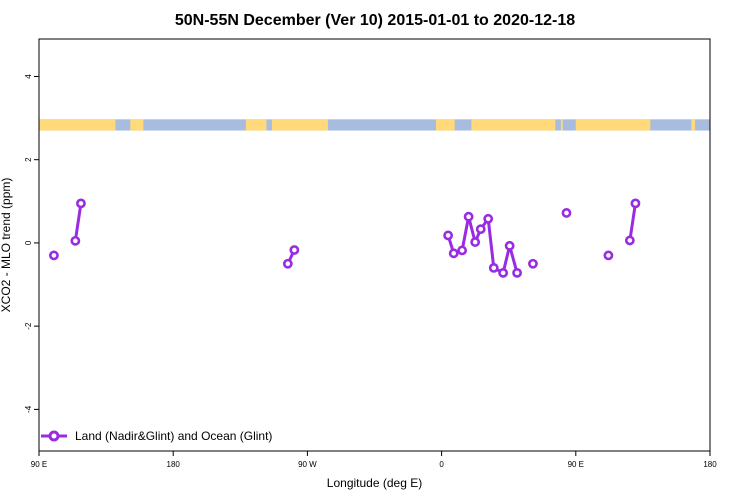 This screenshot has width=750, height=500. I want to click on legend-marker, so click(54, 436).